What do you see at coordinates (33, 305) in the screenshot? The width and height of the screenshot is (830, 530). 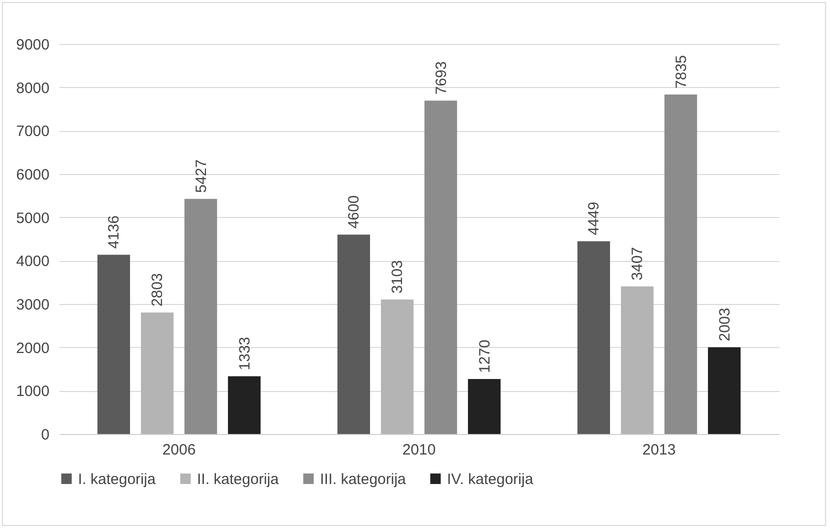 I see `y-tick-label: 3000` at bounding box center [33, 305].